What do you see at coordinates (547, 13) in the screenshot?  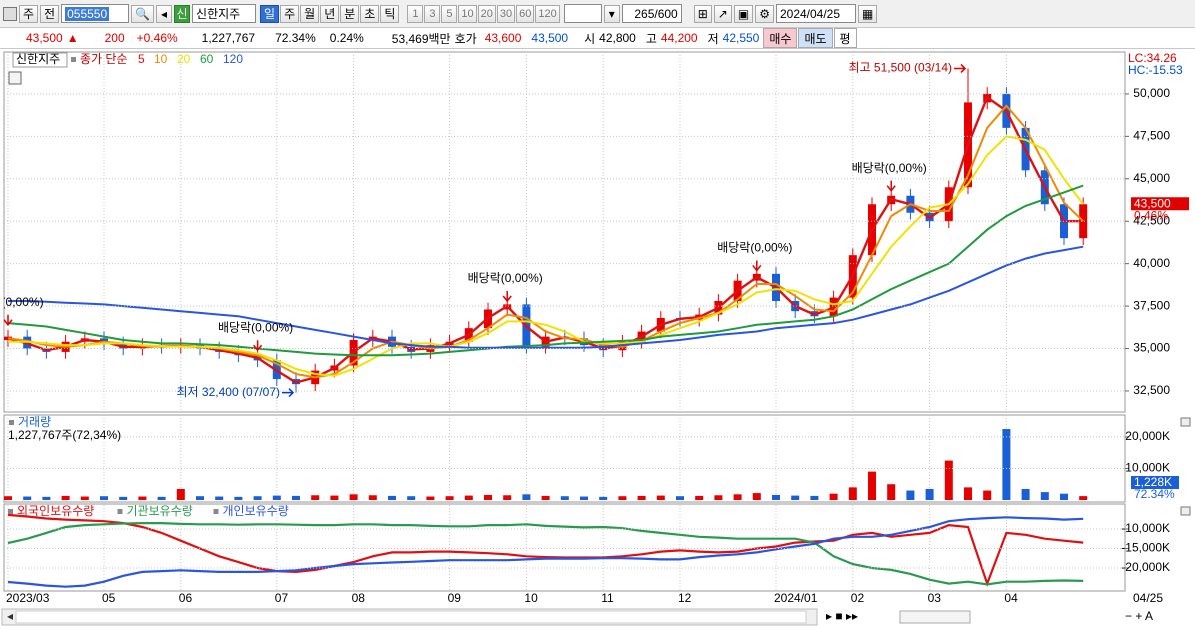 I see `interval-button: 120` at bounding box center [547, 13].